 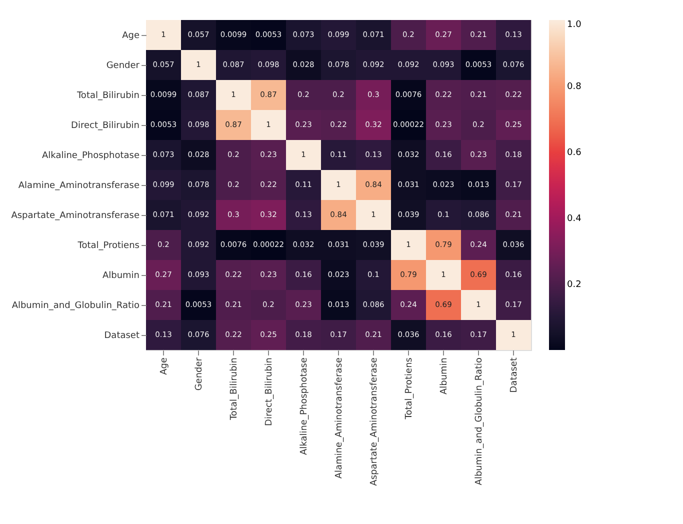 I want to click on x-tick-label: Direct_Bilirubin, so click(x=269, y=392).